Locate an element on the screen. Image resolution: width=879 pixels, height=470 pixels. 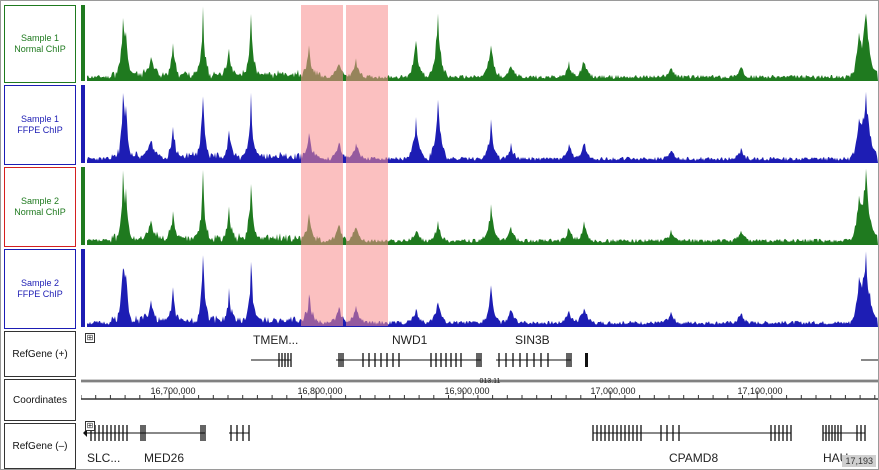
coordinates-label: Coordinates is located at coordinates (40, 400).